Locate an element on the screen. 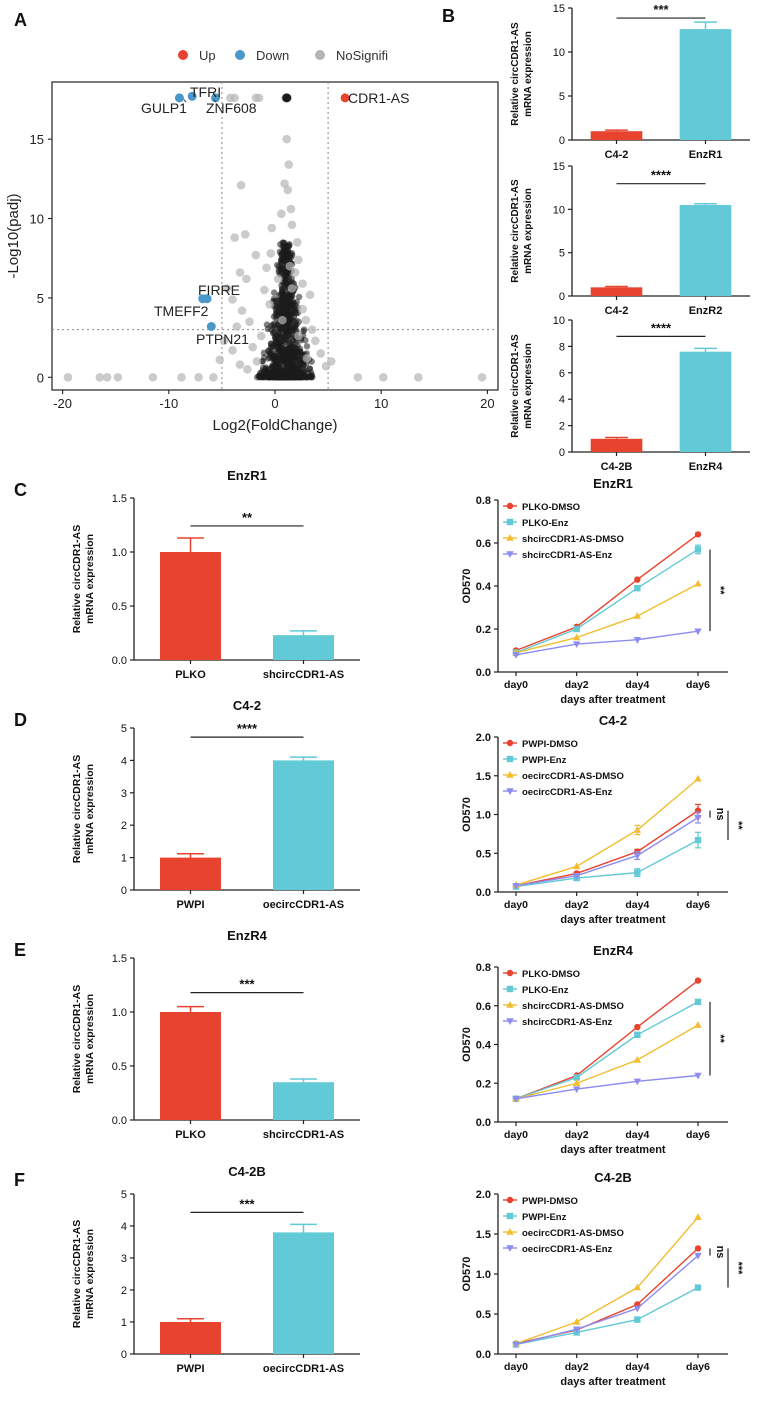 Image resolution: width=768 pixels, height=1402 pixels. y-tick-label: 15 is located at coordinates (559, 9).